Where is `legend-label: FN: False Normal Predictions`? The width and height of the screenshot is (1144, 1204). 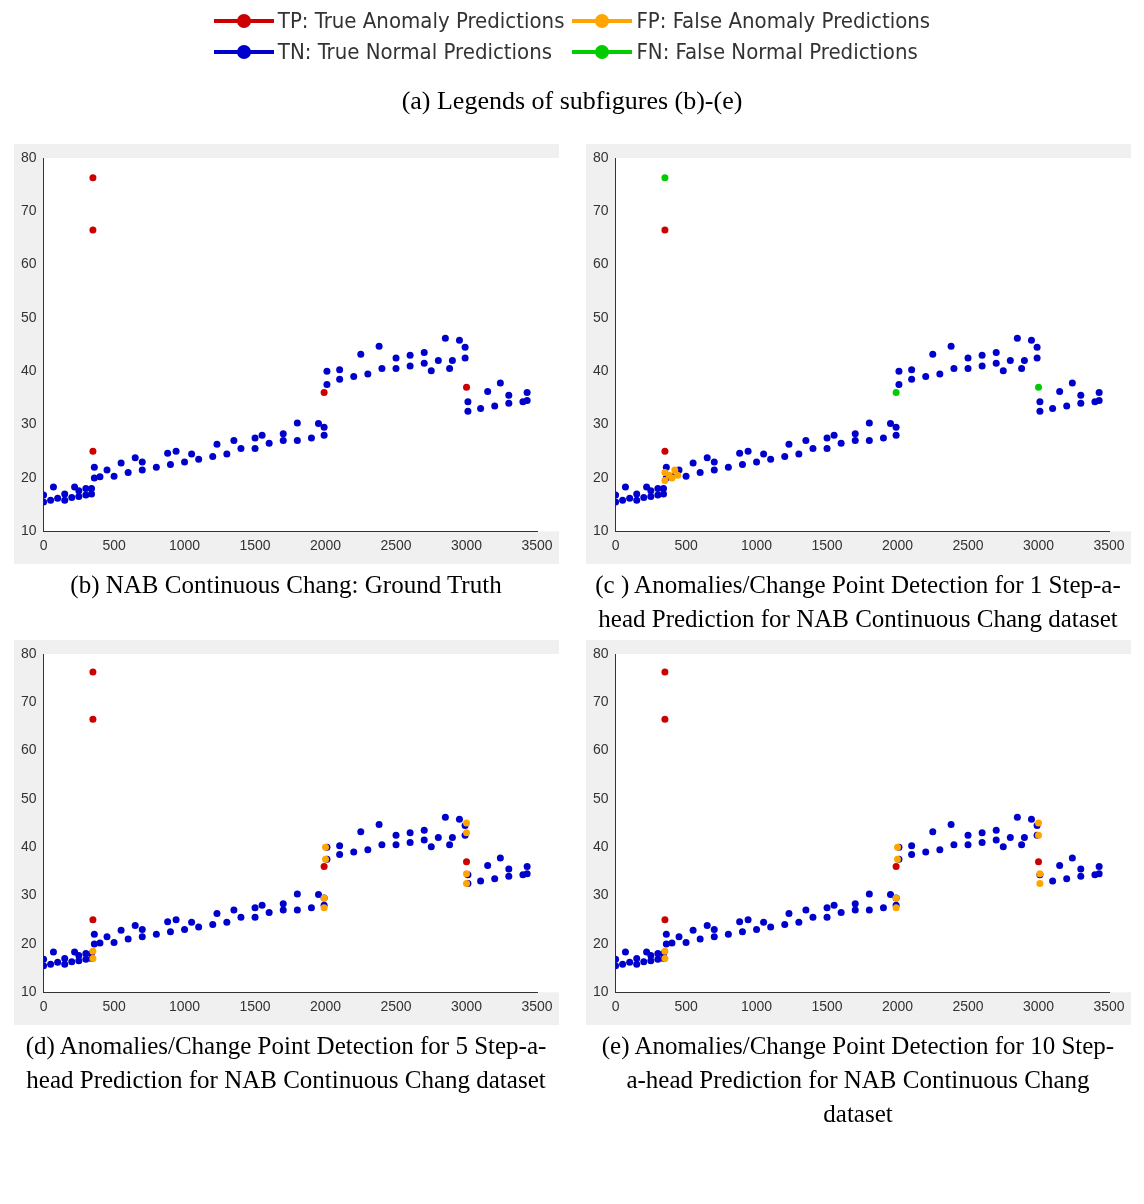
legend-label: FN: False Normal Predictions is located at coordinates (777, 51).